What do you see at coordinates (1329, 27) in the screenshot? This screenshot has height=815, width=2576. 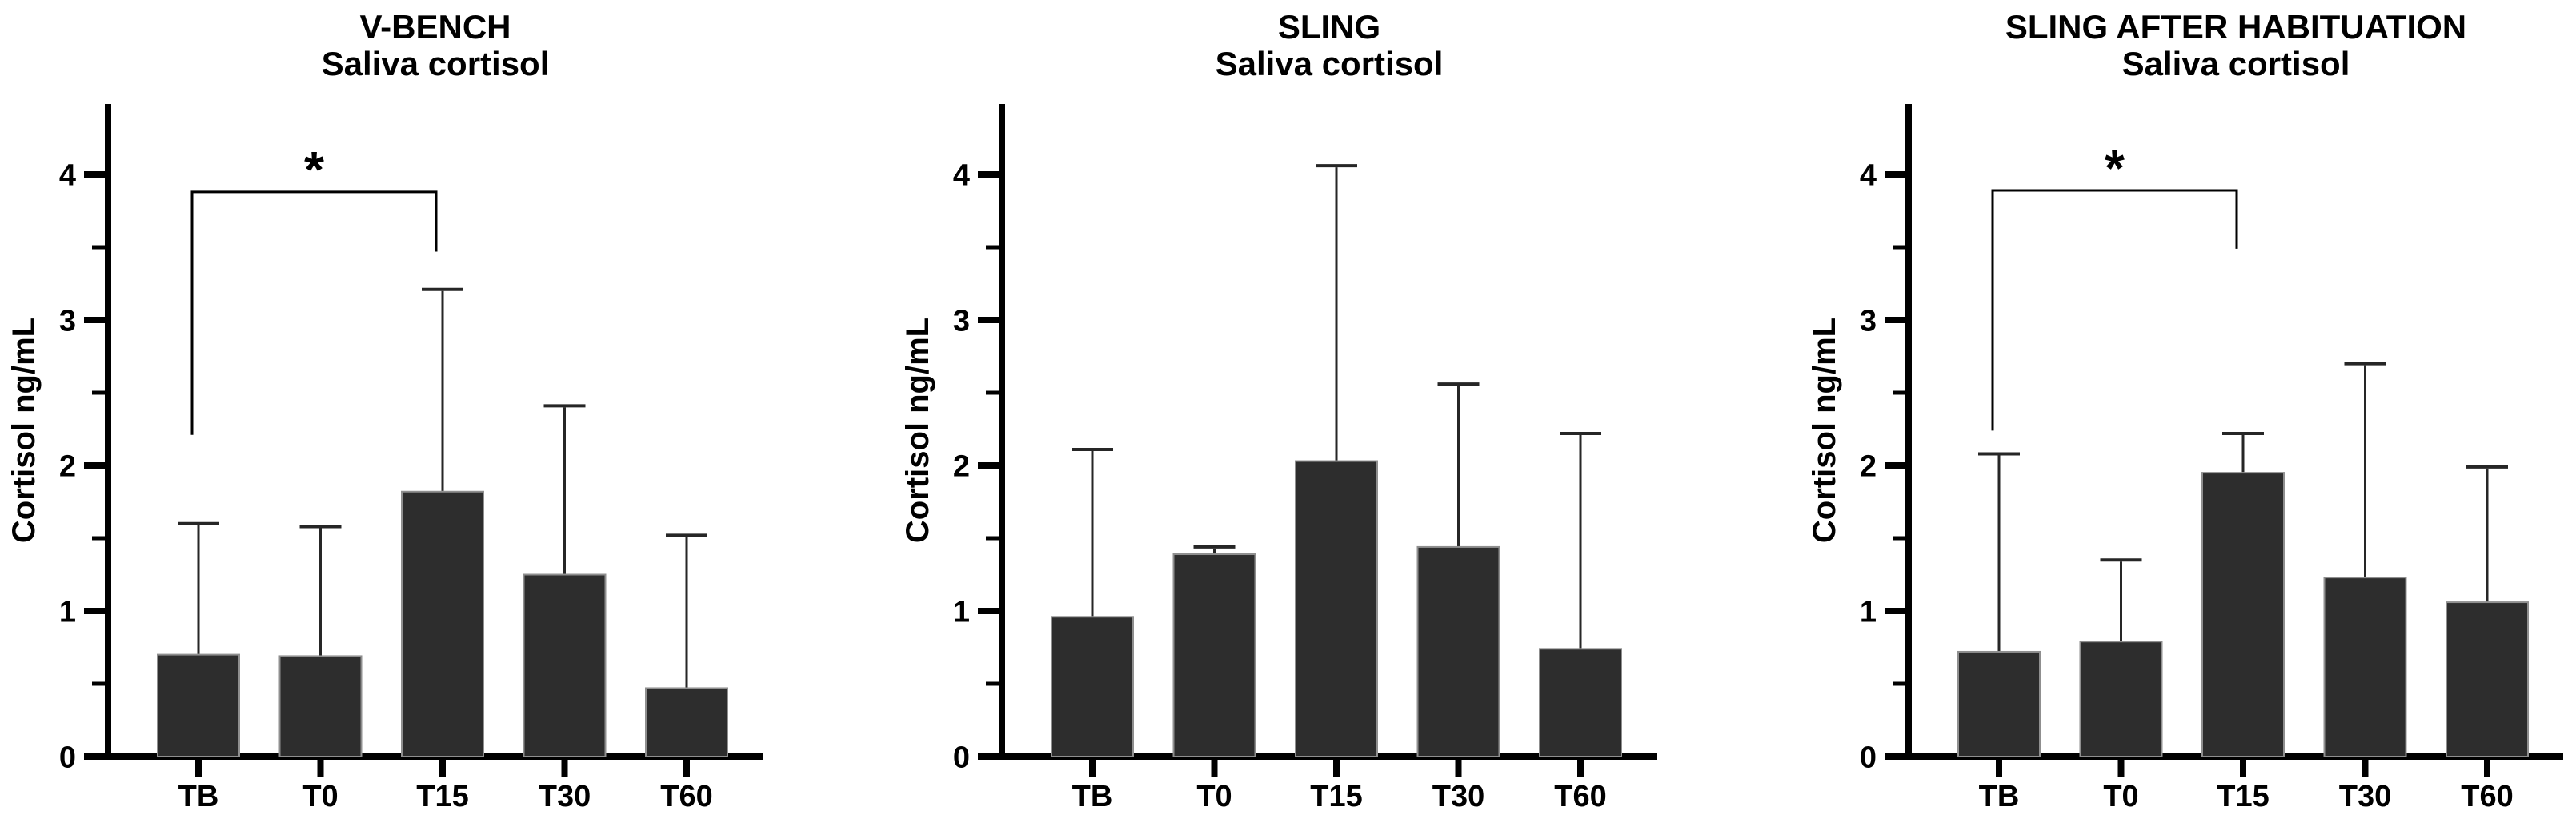 I see `chart-title: SLING` at bounding box center [1329, 27].